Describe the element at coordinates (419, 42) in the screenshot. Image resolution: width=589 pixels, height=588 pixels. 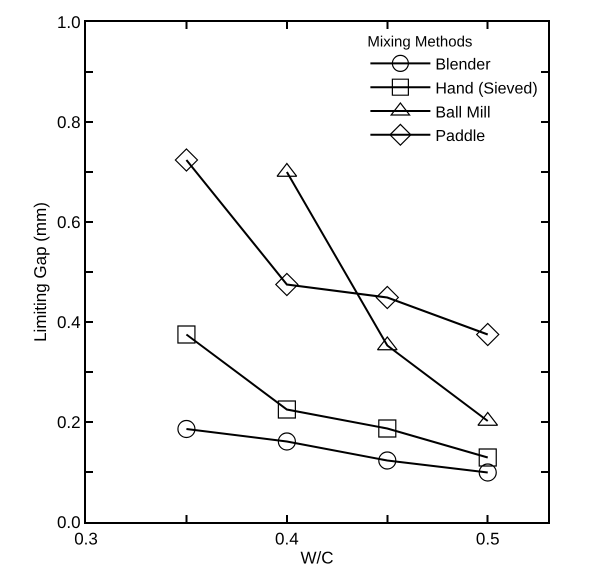
I see `legend-title: Mixing Methods` at that location.